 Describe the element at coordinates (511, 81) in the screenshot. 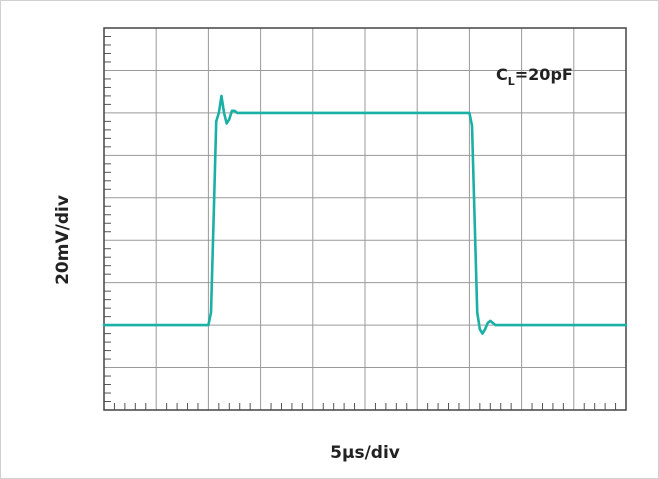

I see `annotation-subscript: L` at that location.